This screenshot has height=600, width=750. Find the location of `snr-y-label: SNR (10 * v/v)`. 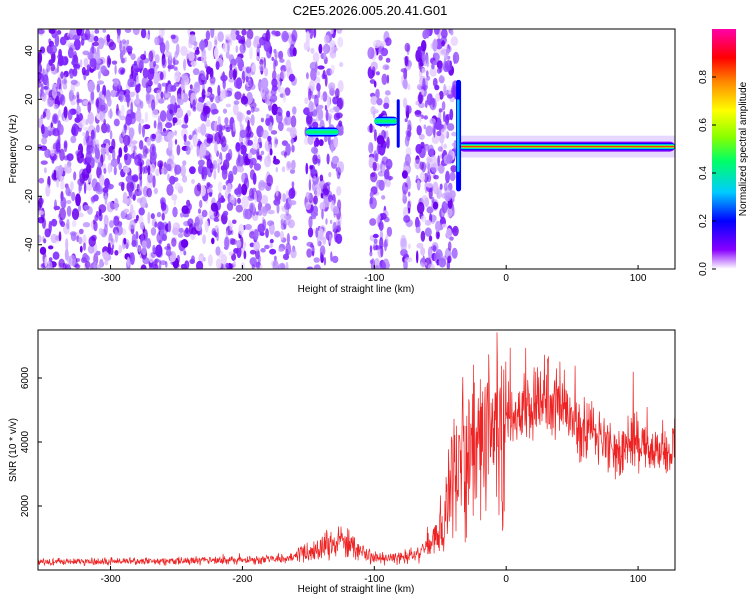

snr-y-label: SNR (10 * v/v) is located at coordinates (13, 450).